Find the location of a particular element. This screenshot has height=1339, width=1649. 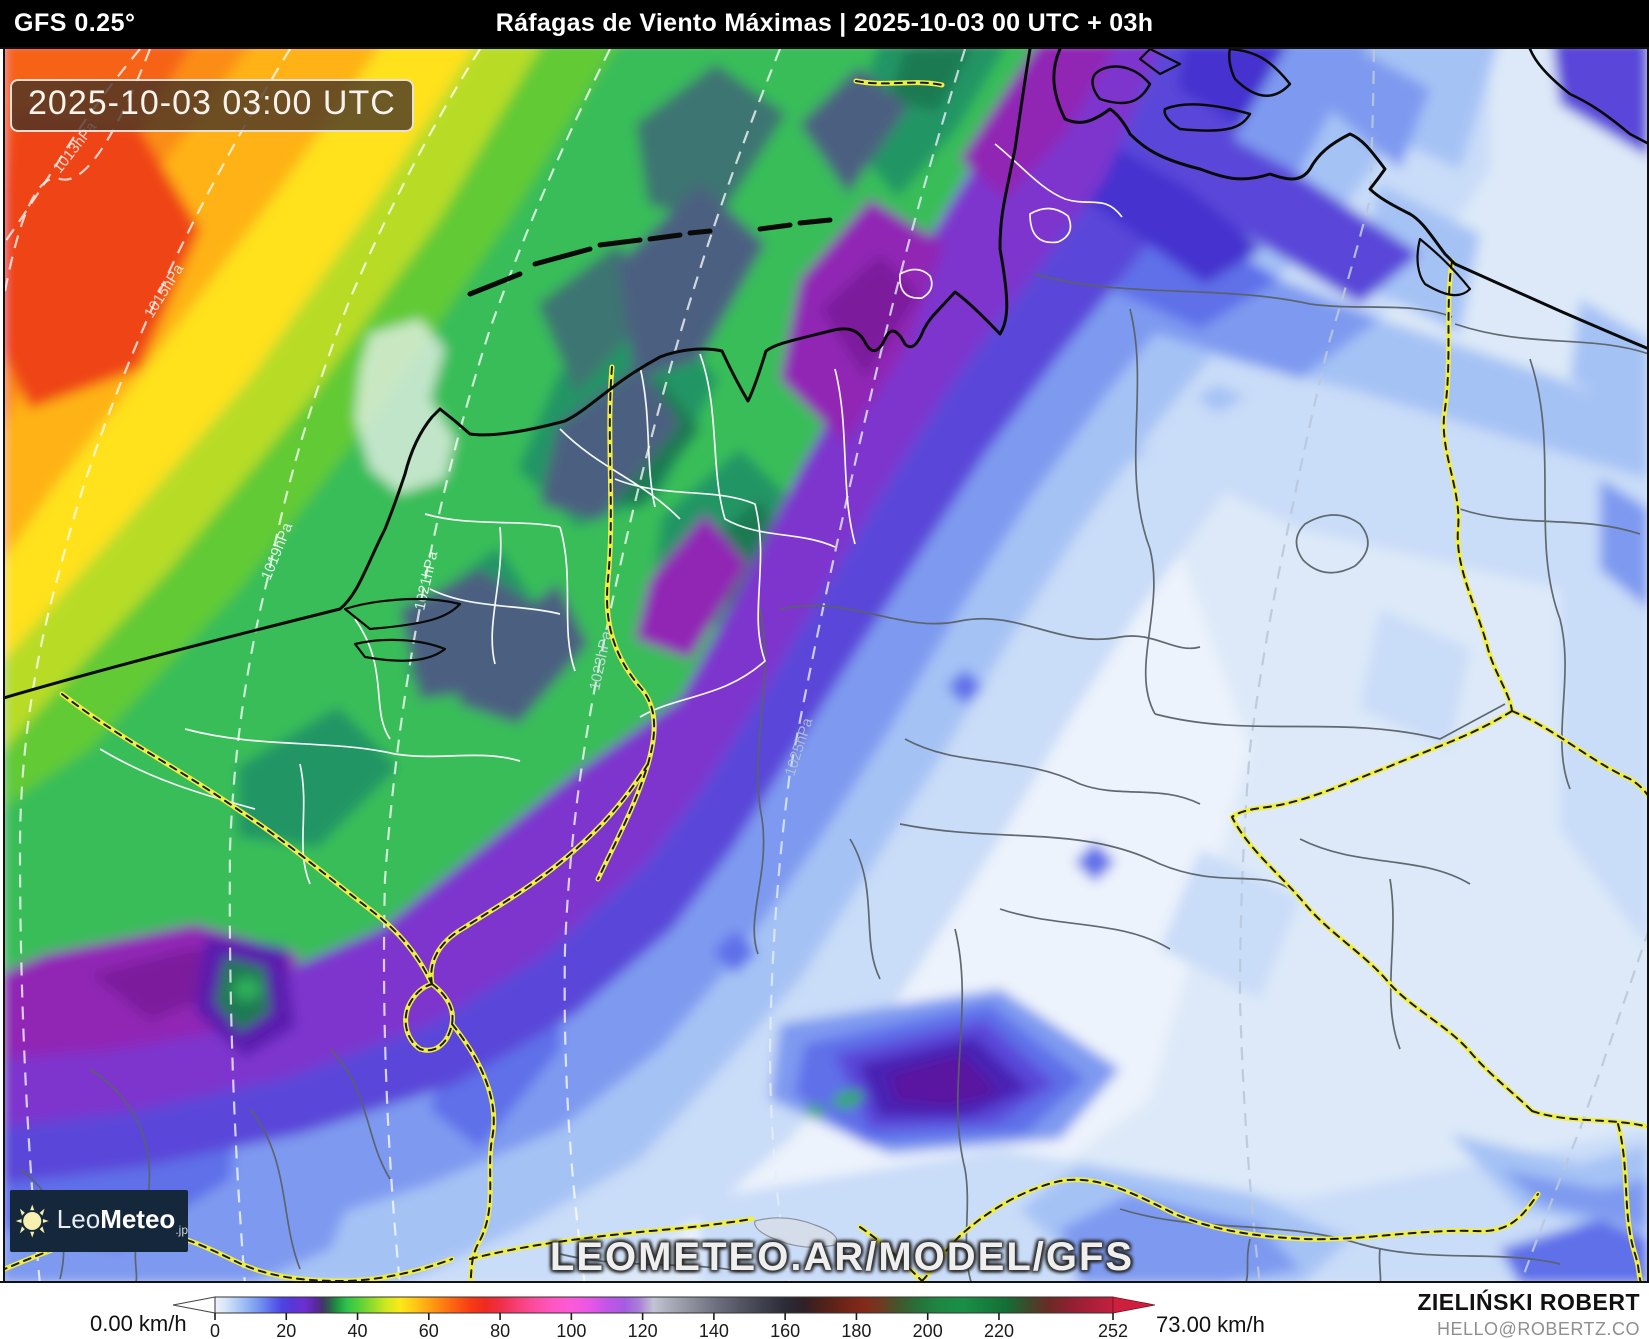

scale-min-label: 0.00 km/h is located at coordinates (138, 1323).